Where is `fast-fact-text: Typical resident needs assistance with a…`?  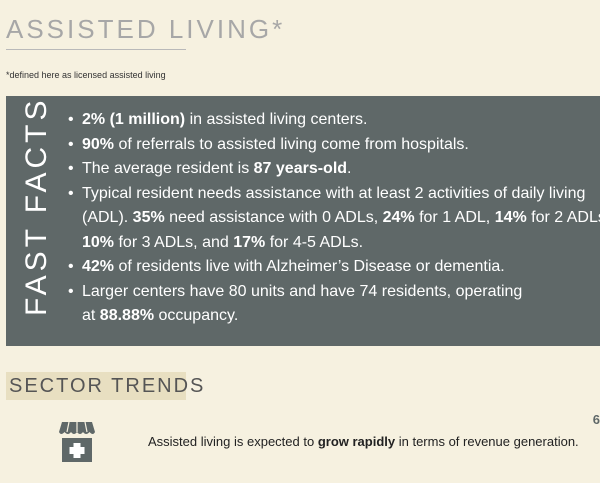 fast-fact-text: Typical resident needs assistance with a… is located at coordinates (334, 193).